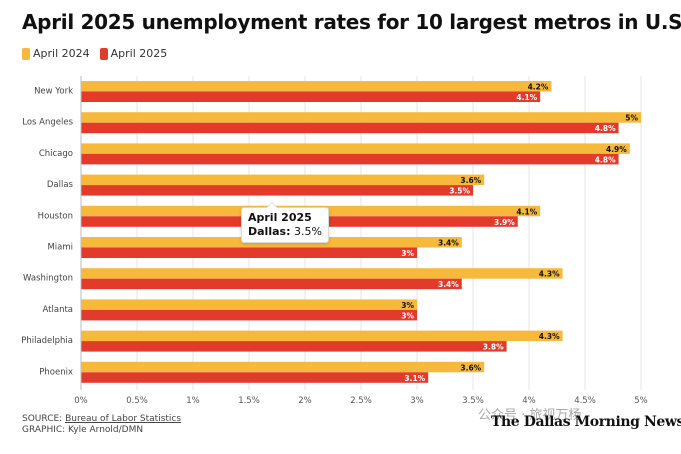  I want to click on legend: April 2024 April 2025, so click(94, 53).